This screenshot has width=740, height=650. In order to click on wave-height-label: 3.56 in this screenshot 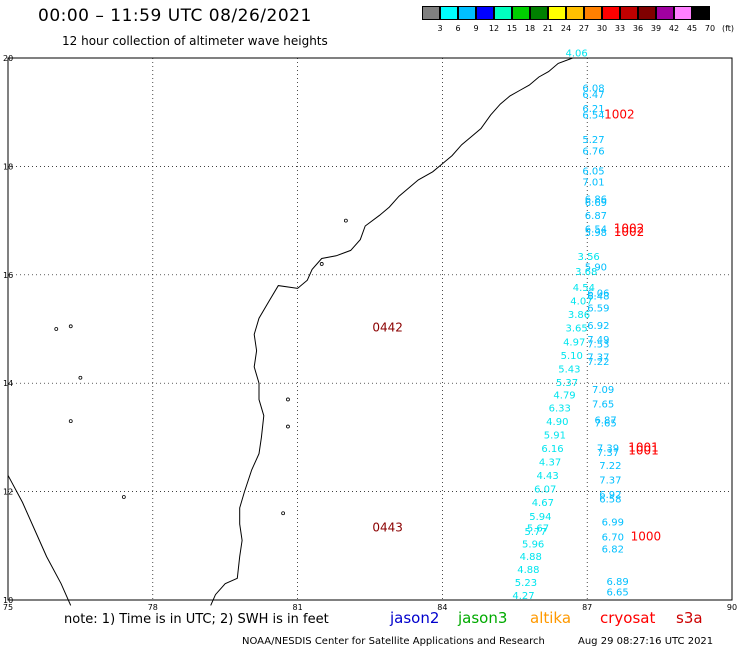, I will do `click(589, 257)`.